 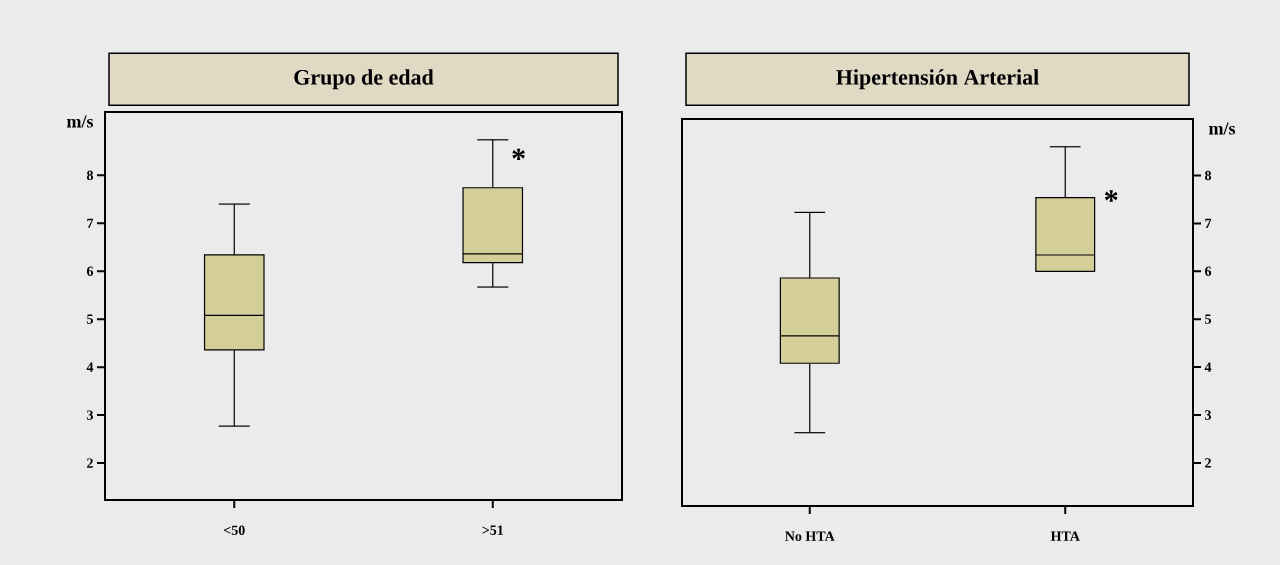 What do you see at coordinates (1065, 536) in the screenshot?
I see `x-tick-label: HTA` at bounding box center [1065, 536].